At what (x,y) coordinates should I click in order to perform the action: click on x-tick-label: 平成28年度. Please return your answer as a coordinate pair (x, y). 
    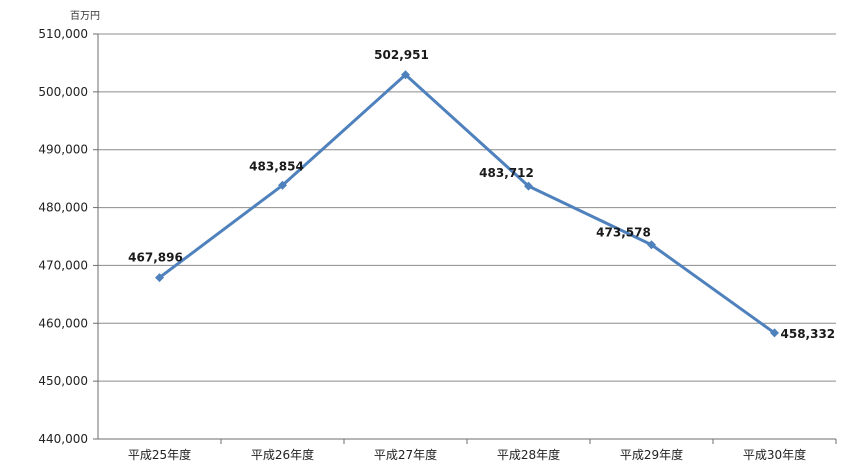
    Looking at the image, I should click on (528, 454).